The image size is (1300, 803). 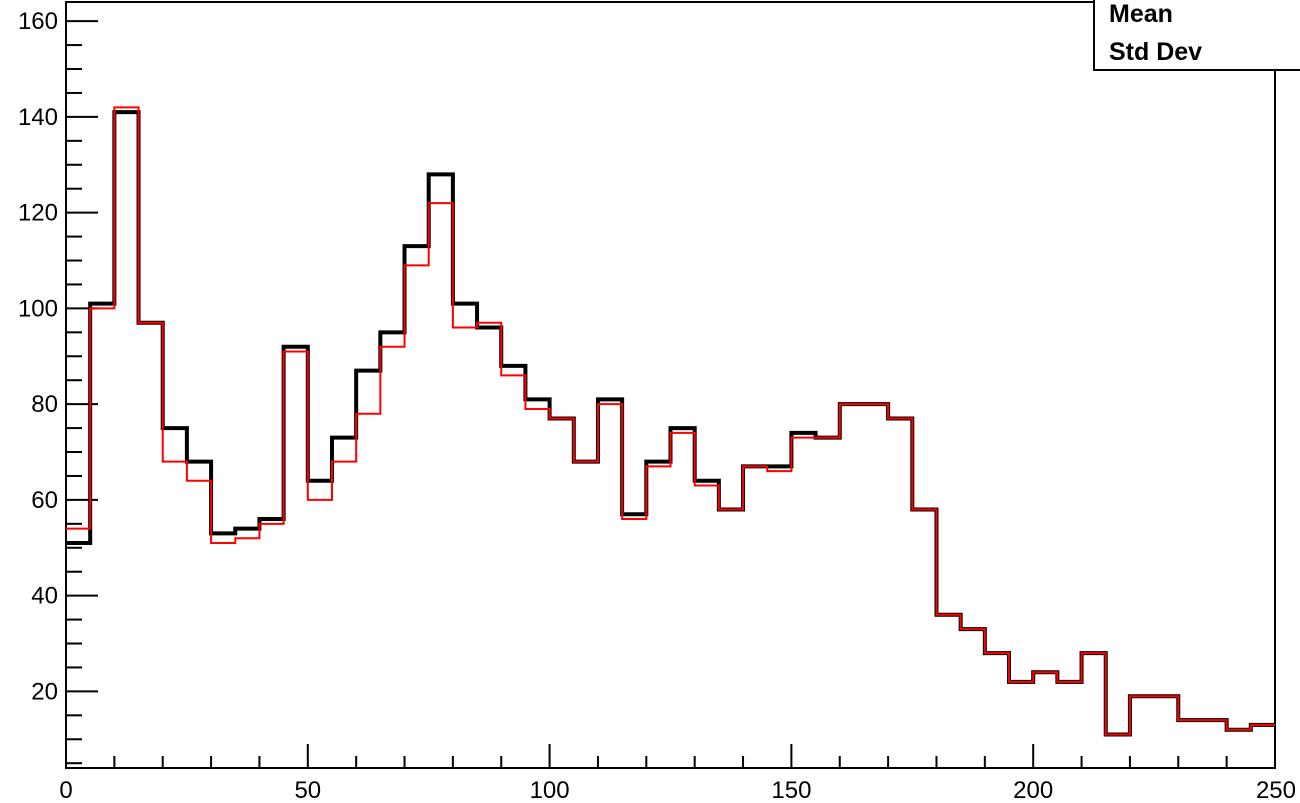 I want to click on x-tick-label: 200, so click(x=1033, y=790).